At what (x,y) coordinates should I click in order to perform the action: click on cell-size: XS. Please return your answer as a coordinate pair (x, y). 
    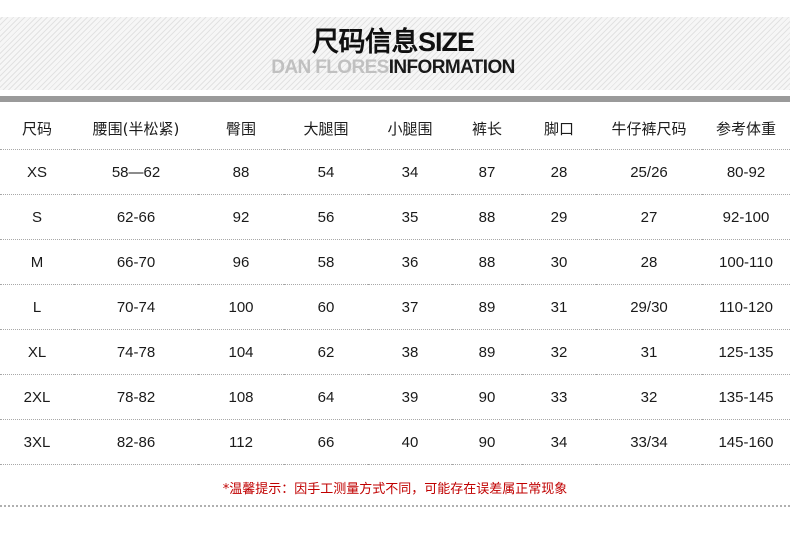
    Looking at the image, I should click on (37, 172).